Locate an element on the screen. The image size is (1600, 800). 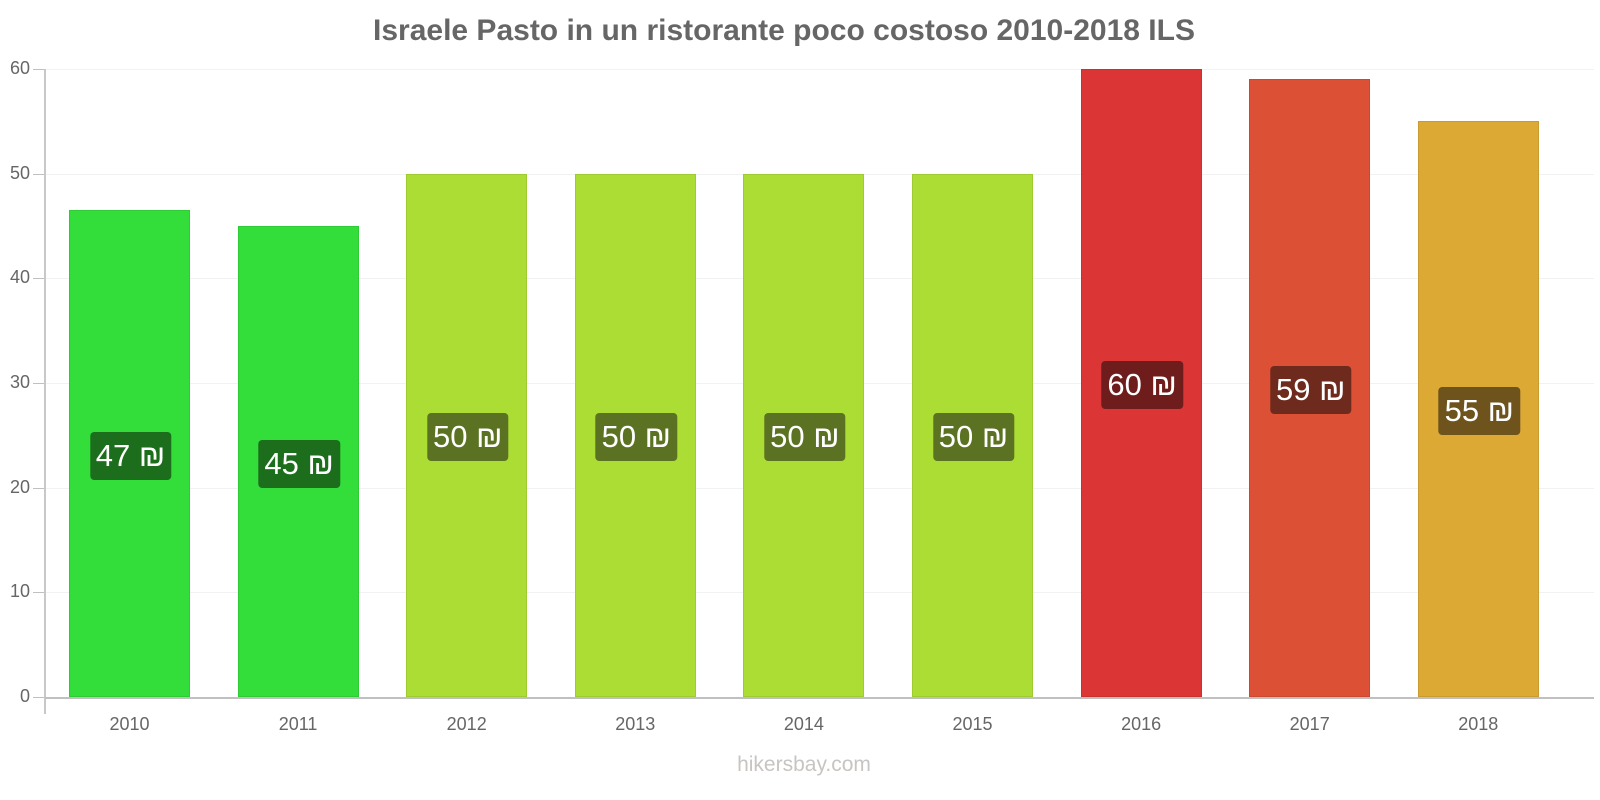
data-label: 59 ₪ is located at coordinates (1310, 390).